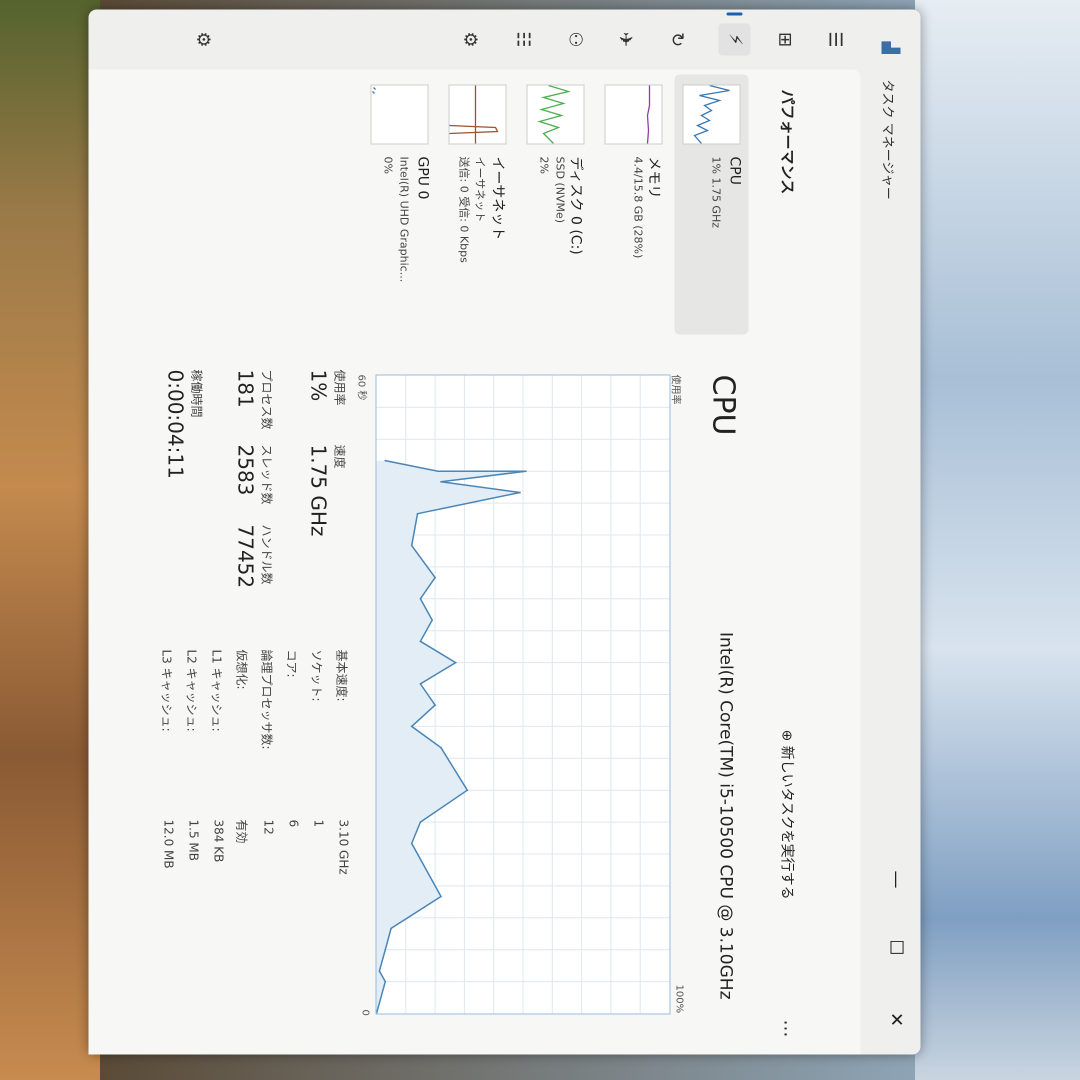  Describe the element at coordinates (637, 207) in the screenshot. I see `resource-detail: 4.4/15.8 GB (28%)` at that location.